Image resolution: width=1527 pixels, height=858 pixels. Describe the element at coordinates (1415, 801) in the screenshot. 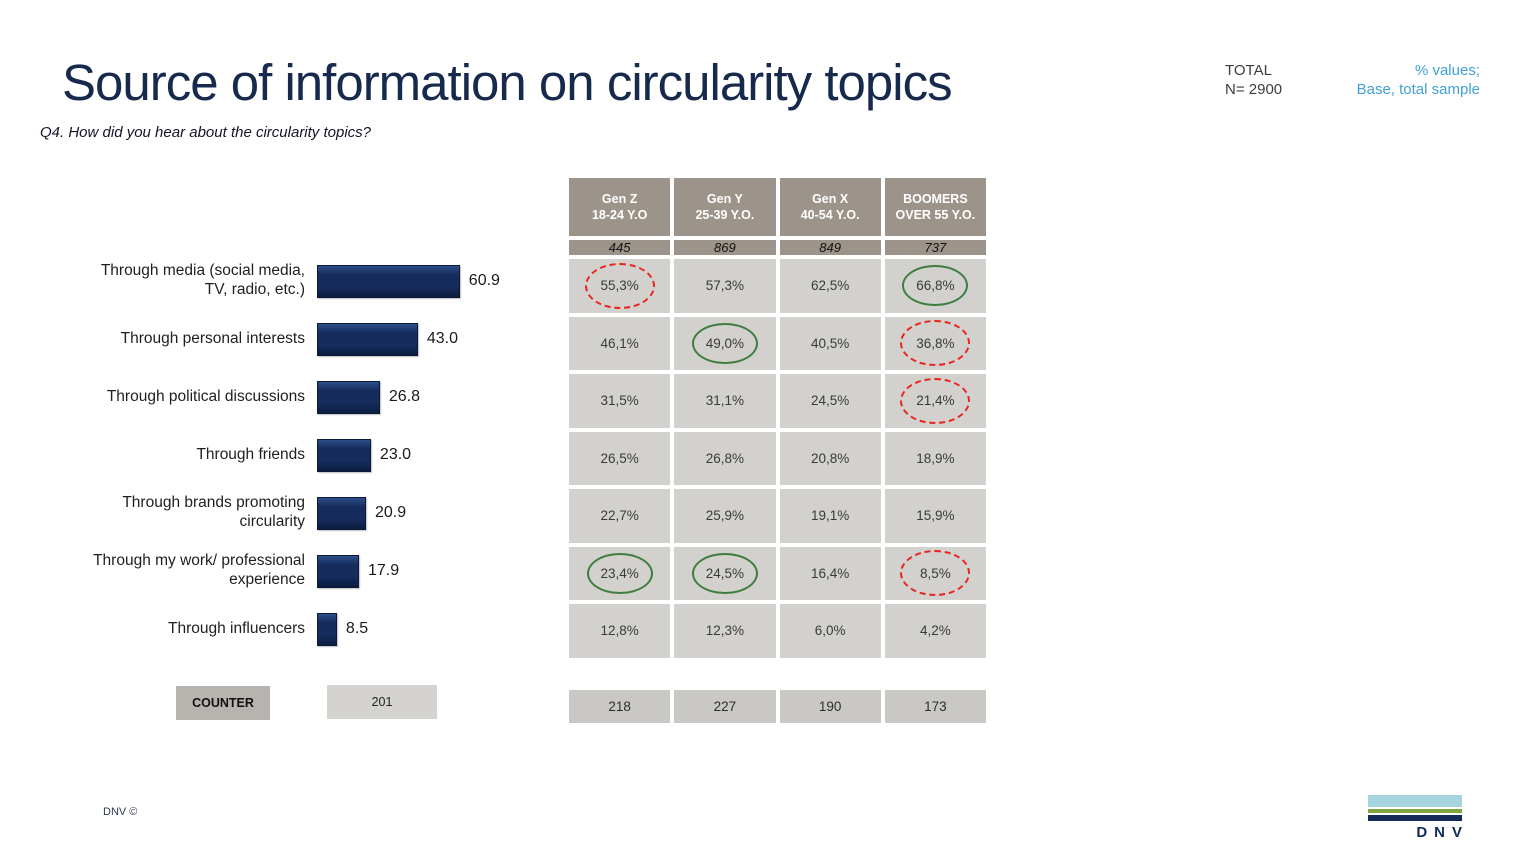

I see `logo-stripe-lightblue` at that location.